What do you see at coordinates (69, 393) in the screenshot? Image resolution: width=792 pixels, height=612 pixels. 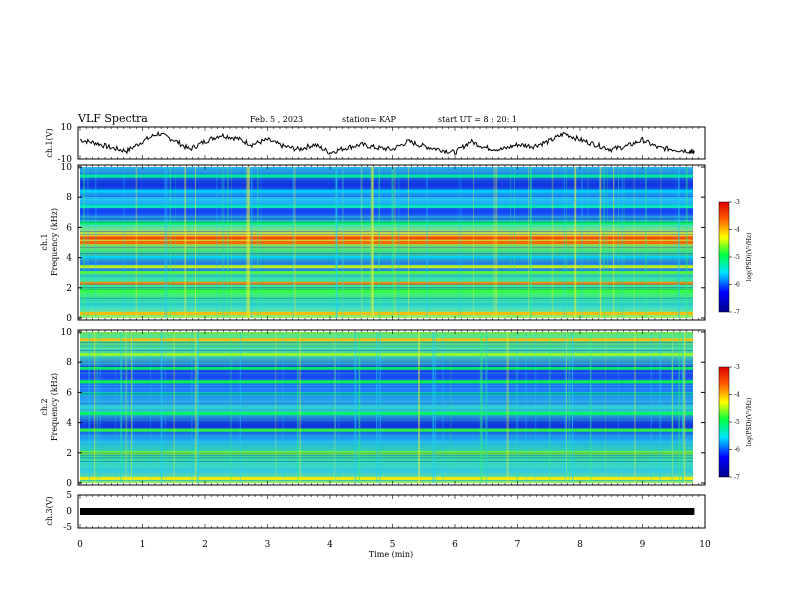 I see `freq-tick-label-3: 6` at bounding box center [69, 393].